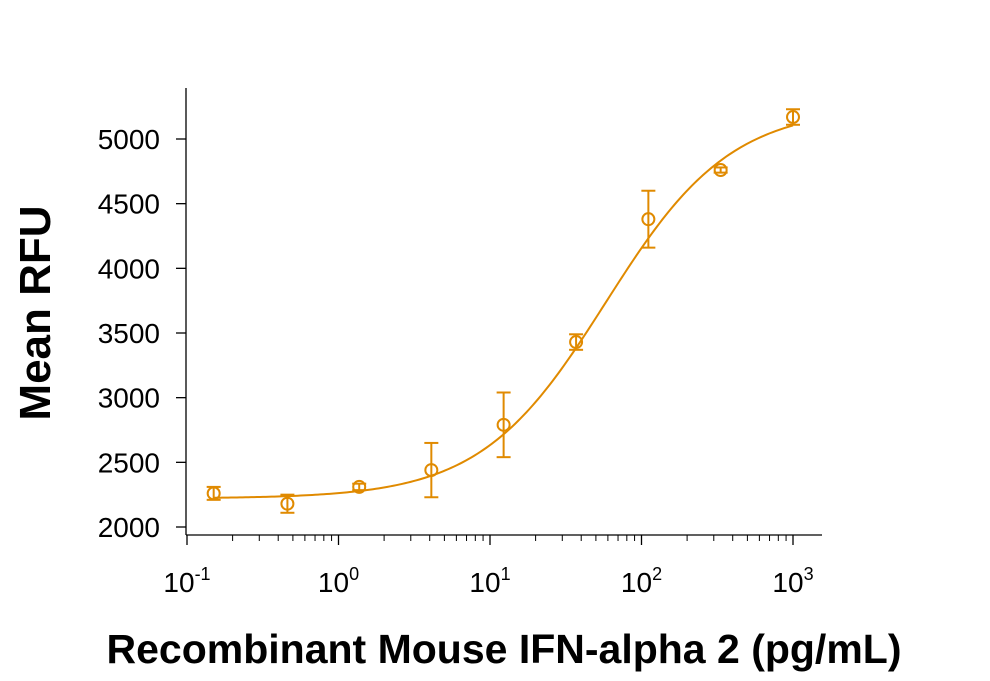 The image size is (990, 681). Describe the element at coordinates (129, 268) in the screenshot. I see `y-tick-label: 4000` at that location.